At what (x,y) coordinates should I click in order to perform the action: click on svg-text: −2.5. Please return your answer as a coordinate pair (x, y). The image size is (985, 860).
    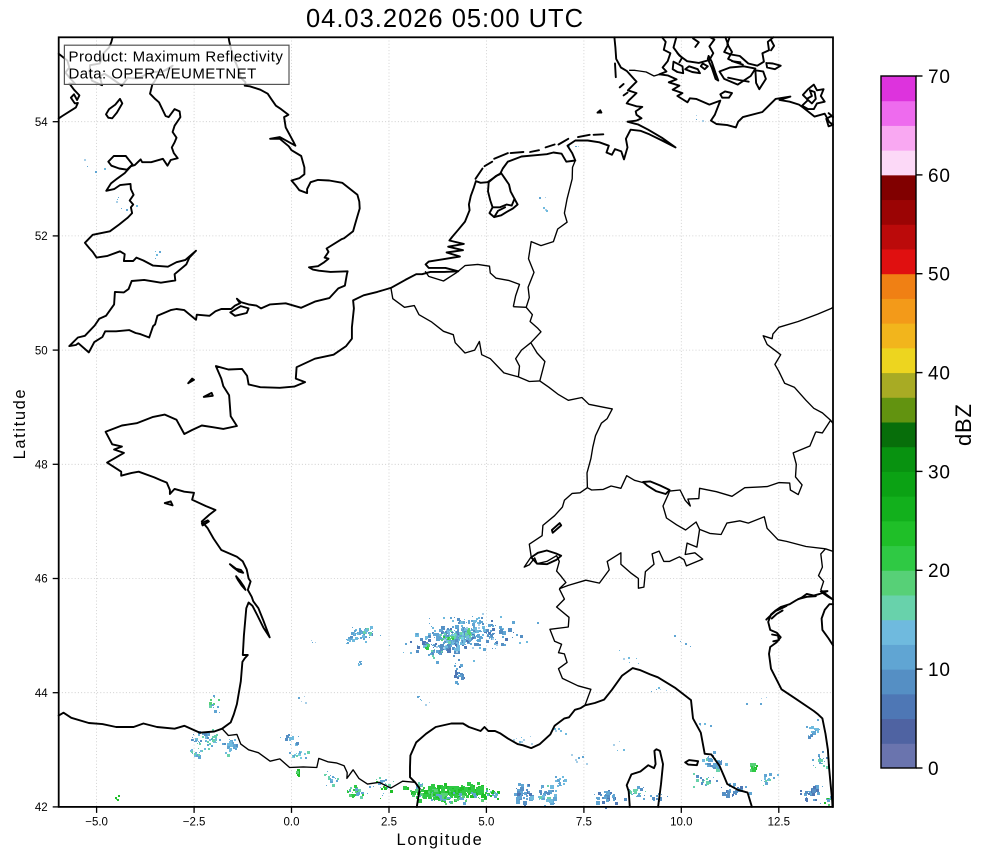
    Looking at the image, I should click on (194, 823).